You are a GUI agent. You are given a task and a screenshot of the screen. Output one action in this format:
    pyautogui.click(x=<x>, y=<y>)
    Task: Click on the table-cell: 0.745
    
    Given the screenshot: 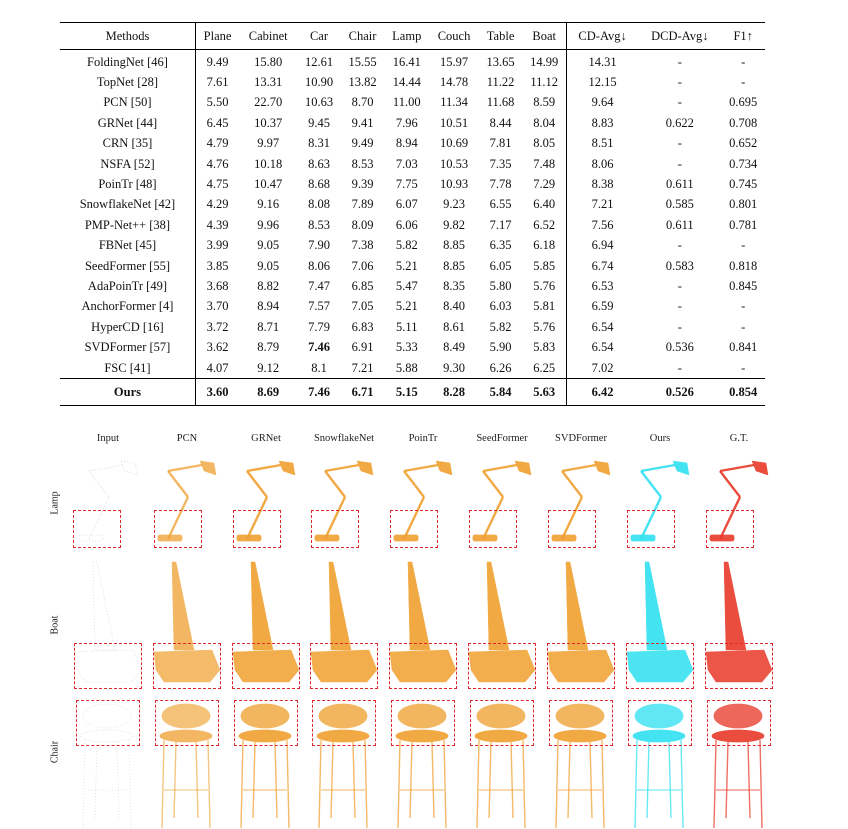 What is the action you would take?
    pyautogui.click(x=743, y=184)
    